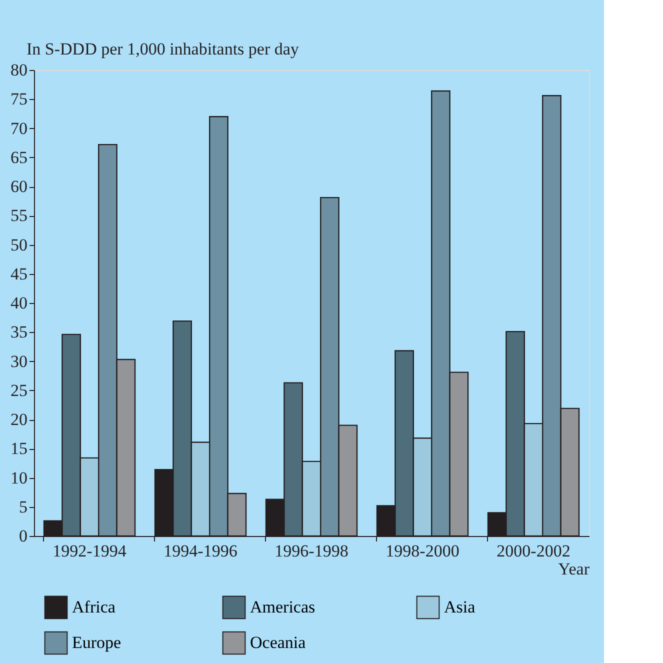  I want to click on y-tick-label: 55, so click(19, 216).